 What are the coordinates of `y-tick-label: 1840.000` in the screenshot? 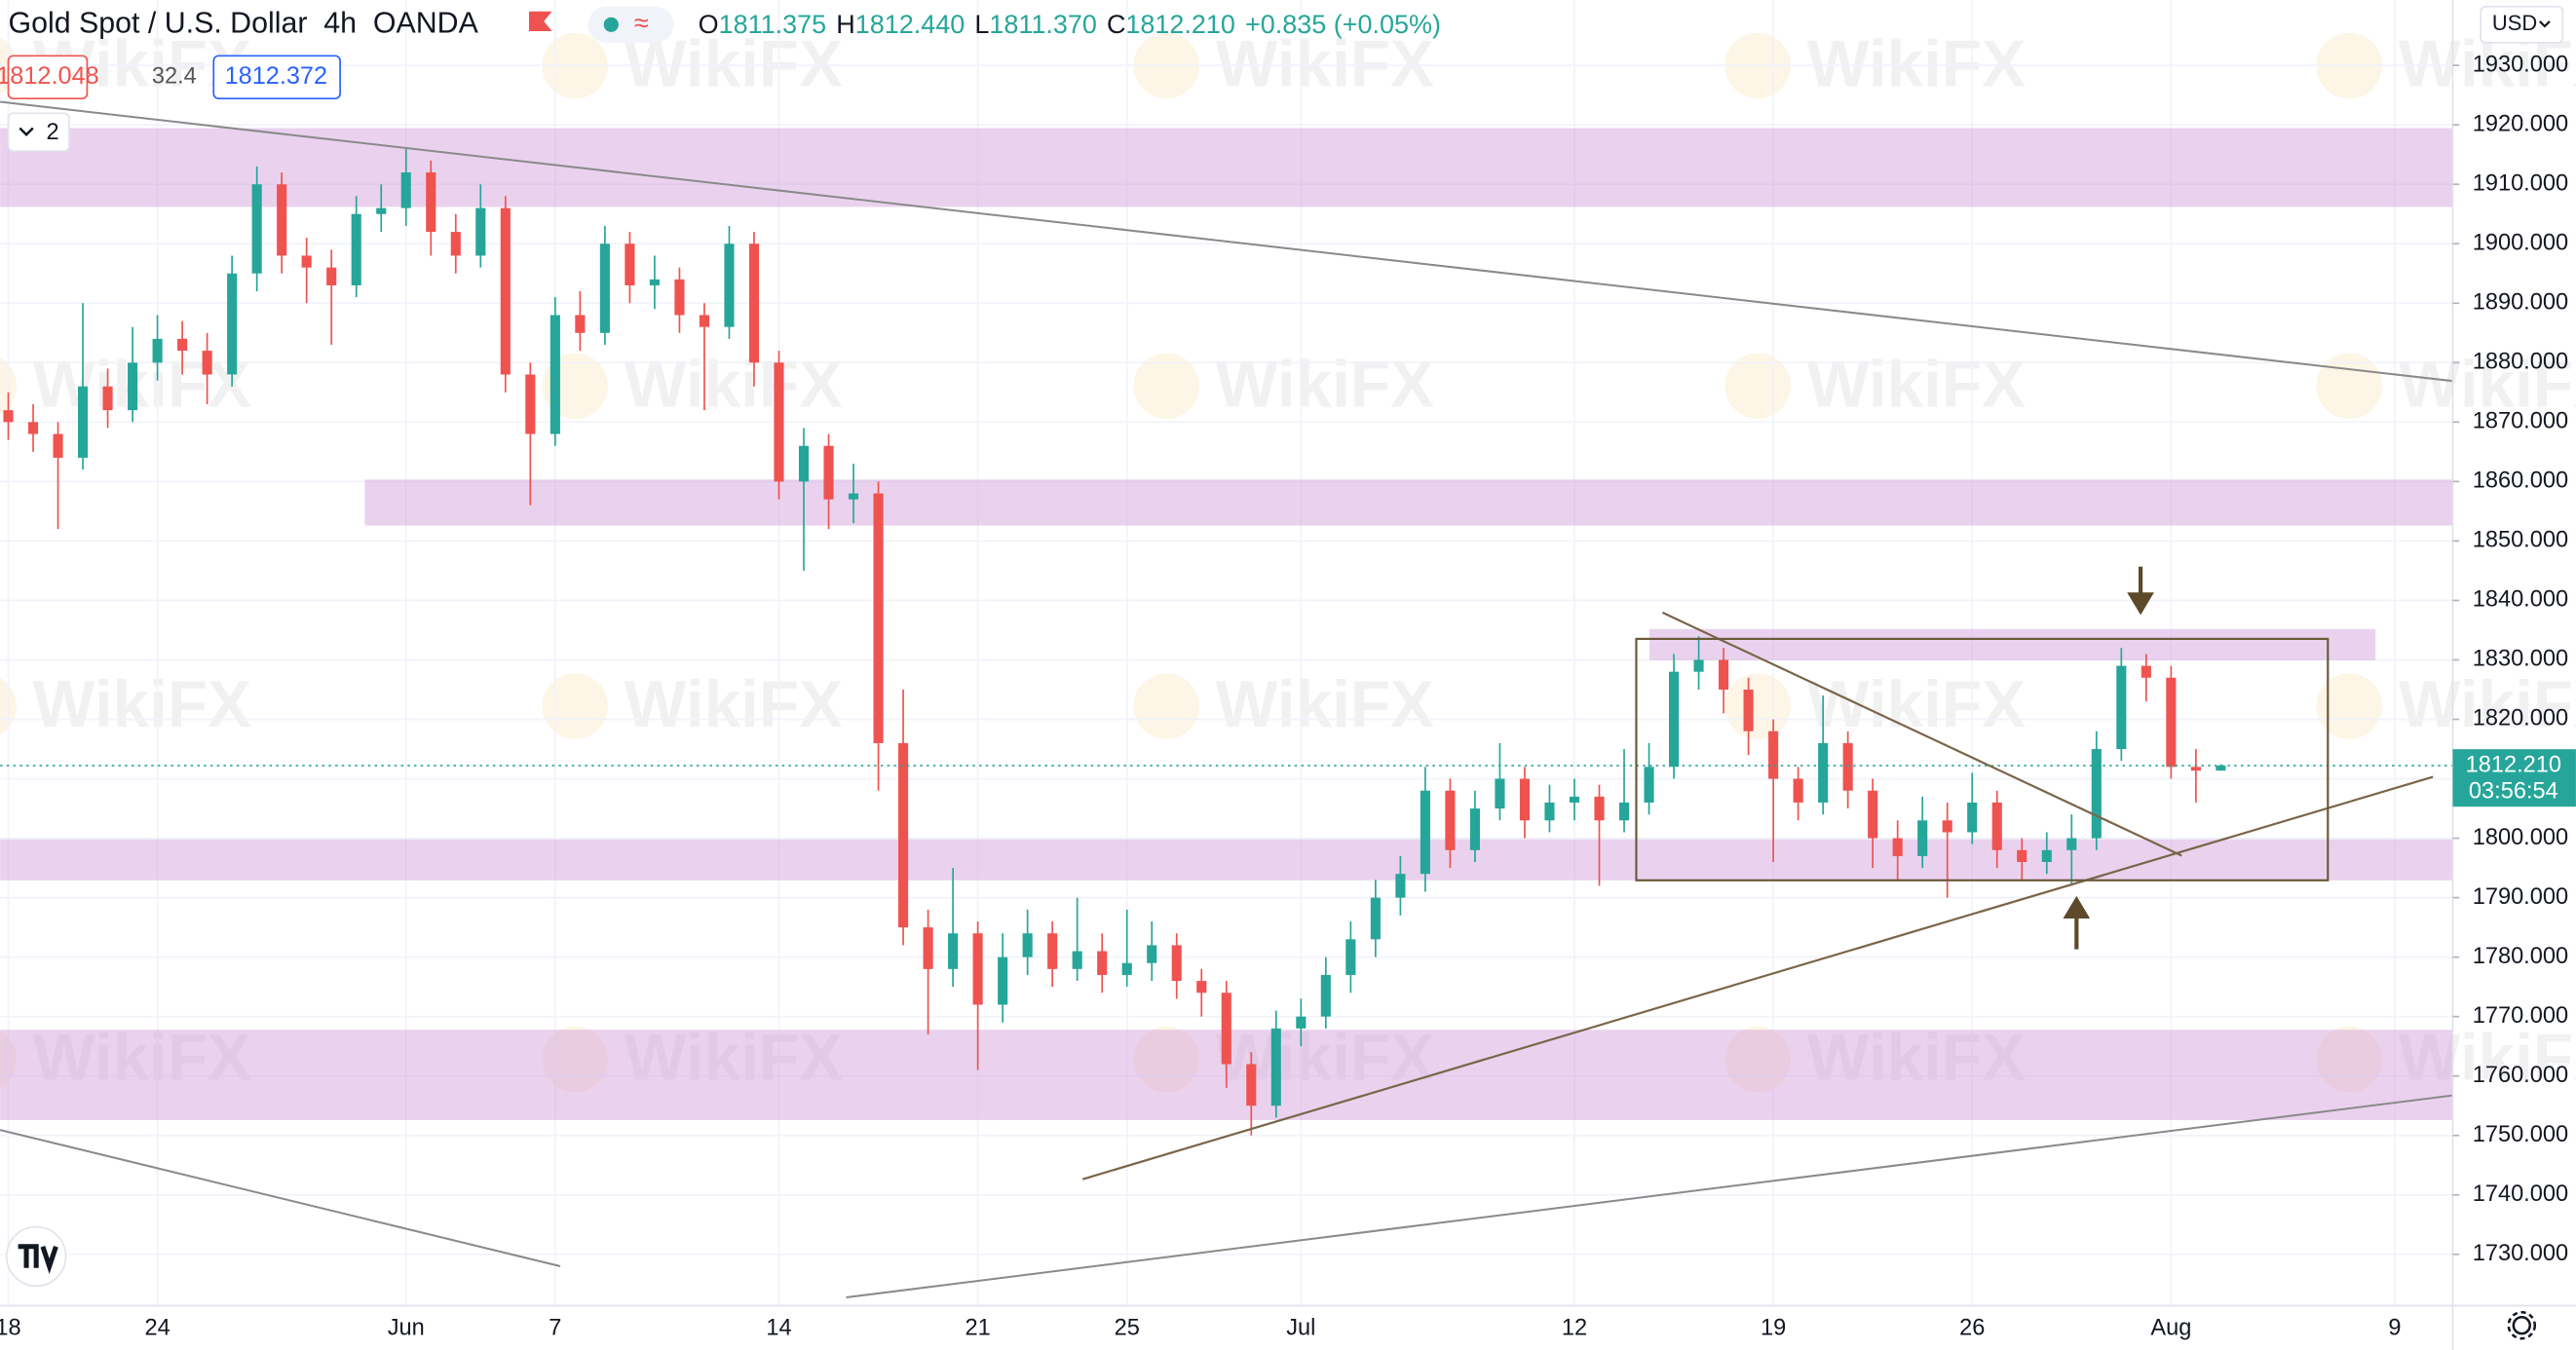 It's located at (2520, 600).